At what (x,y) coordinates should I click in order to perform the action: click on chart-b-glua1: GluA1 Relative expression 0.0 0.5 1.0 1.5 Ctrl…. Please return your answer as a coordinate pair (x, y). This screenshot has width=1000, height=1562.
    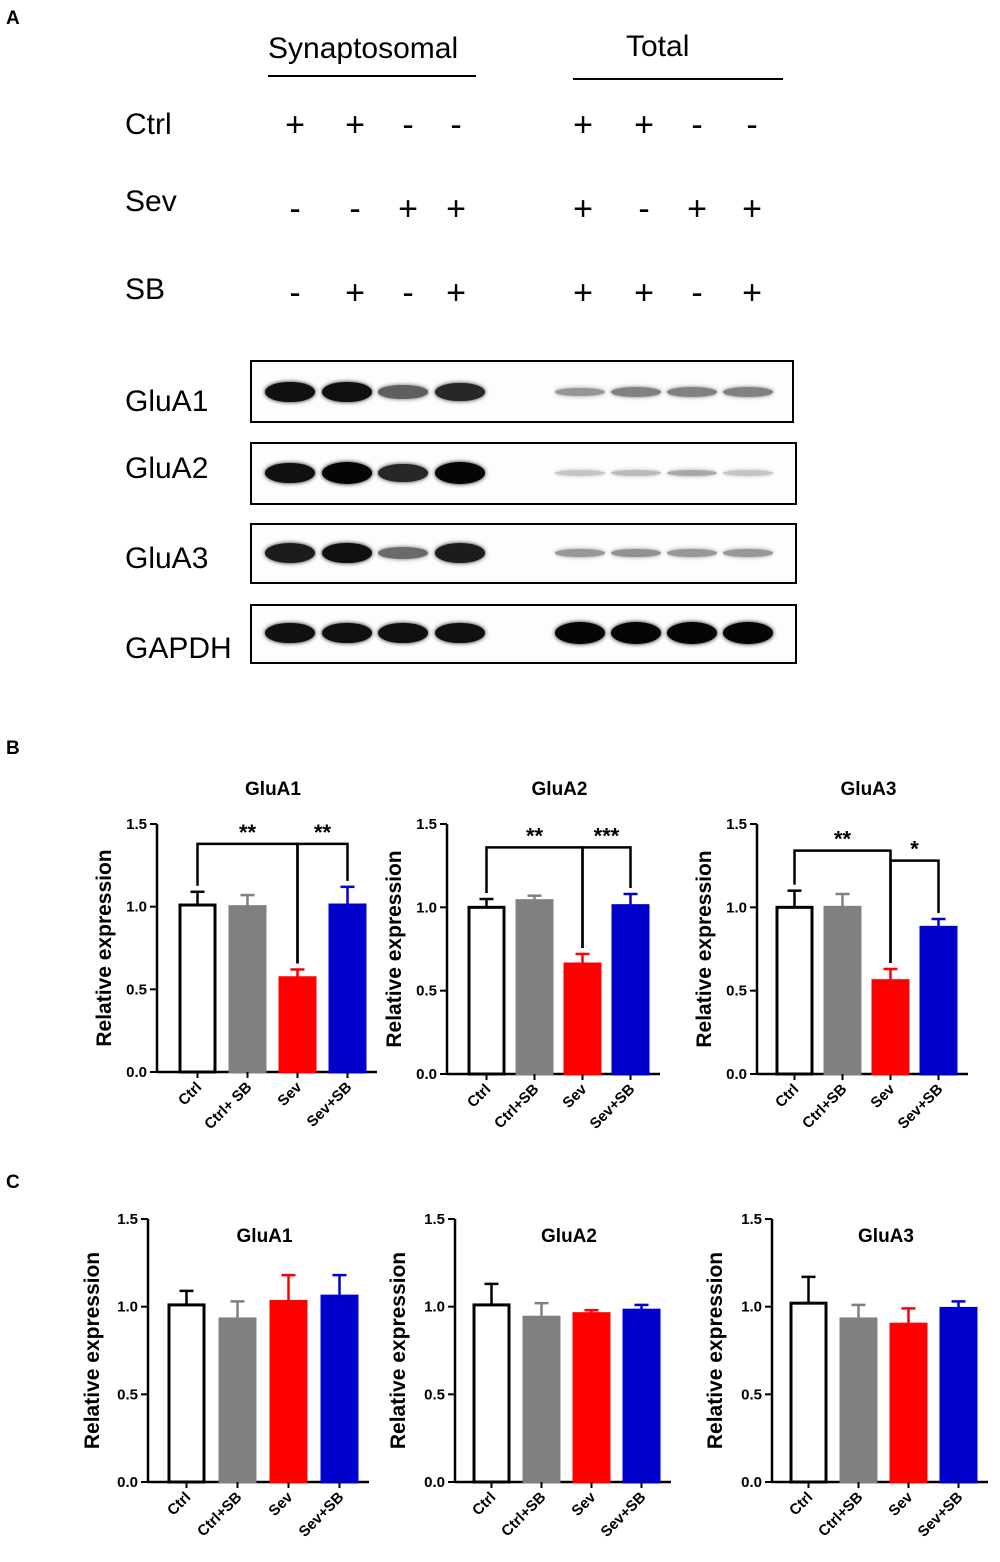
    Looking at the image, I should click on (235, 956).